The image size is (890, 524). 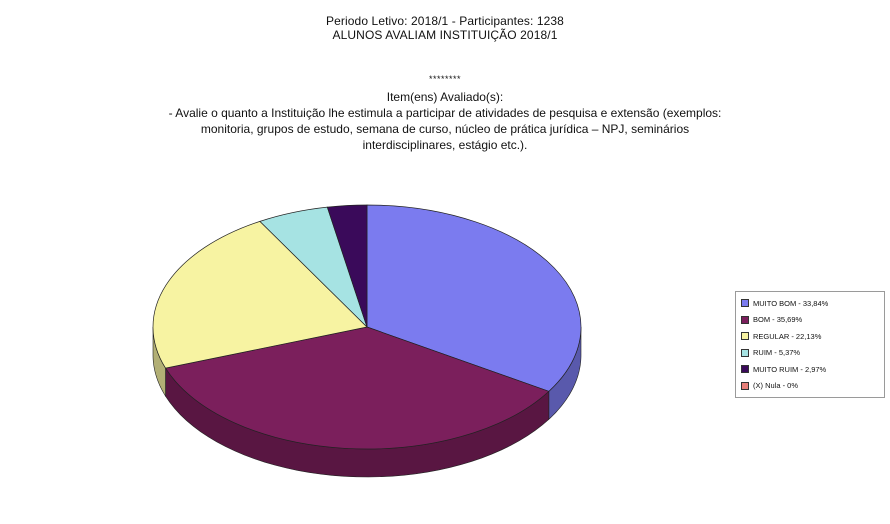 What do you see at coordinates (777, 353) in the screenshot?
I see `legend-label-3: RUIM - 5,37%` at bounding box center [777, 353].